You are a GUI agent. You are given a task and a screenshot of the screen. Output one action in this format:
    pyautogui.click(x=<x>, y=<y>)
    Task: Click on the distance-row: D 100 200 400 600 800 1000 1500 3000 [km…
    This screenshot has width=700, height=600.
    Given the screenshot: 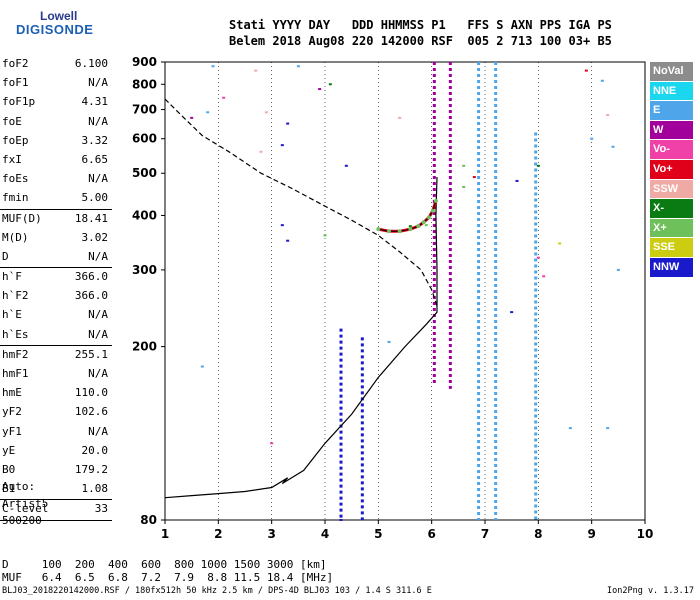 What is the action you would take?
    pyautogui.click(x=164, y=564)
    